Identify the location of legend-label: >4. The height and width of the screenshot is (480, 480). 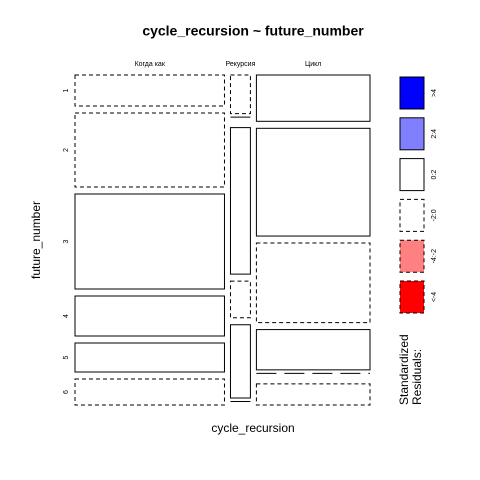
(434, 93).